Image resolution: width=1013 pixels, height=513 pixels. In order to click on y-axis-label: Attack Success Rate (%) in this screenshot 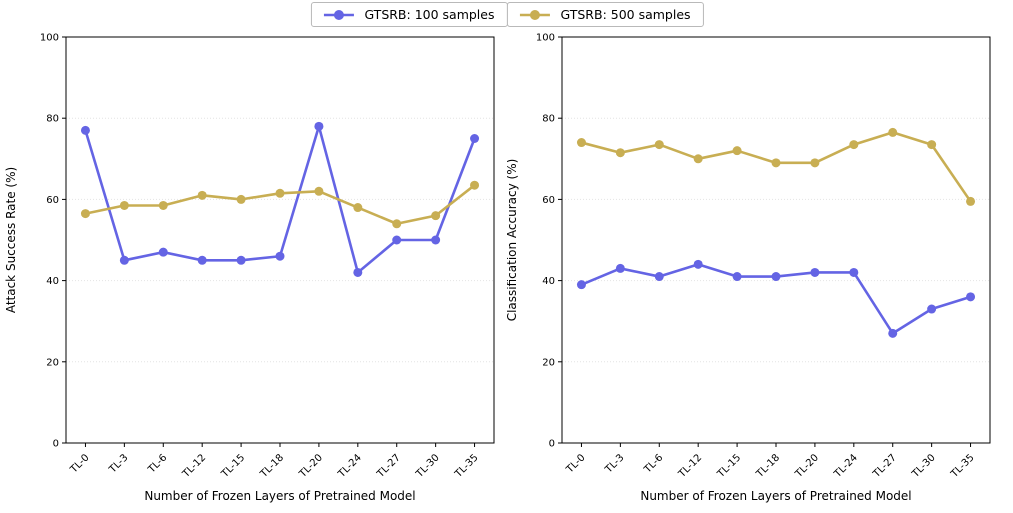, I will do `click(11, 240)`.